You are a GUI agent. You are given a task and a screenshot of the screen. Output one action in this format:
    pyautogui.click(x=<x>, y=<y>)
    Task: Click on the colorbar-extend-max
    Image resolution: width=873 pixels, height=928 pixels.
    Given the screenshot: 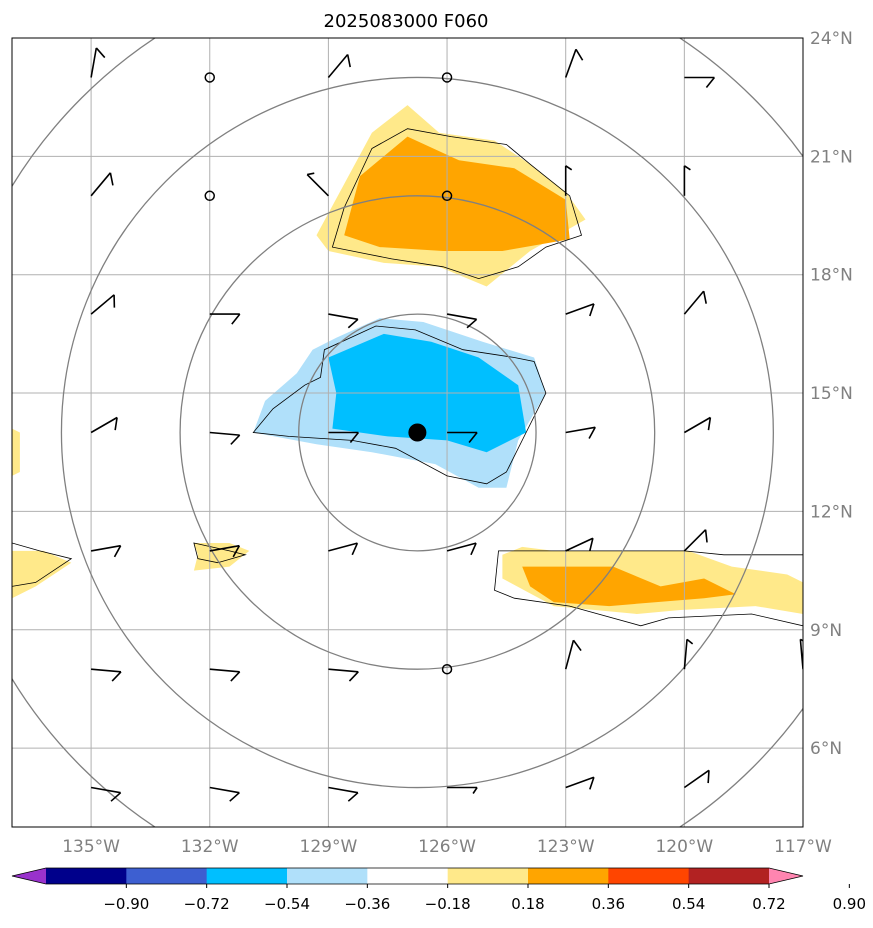 What is the action you would take?
    pyautogui.click(x=786, y=876)
    